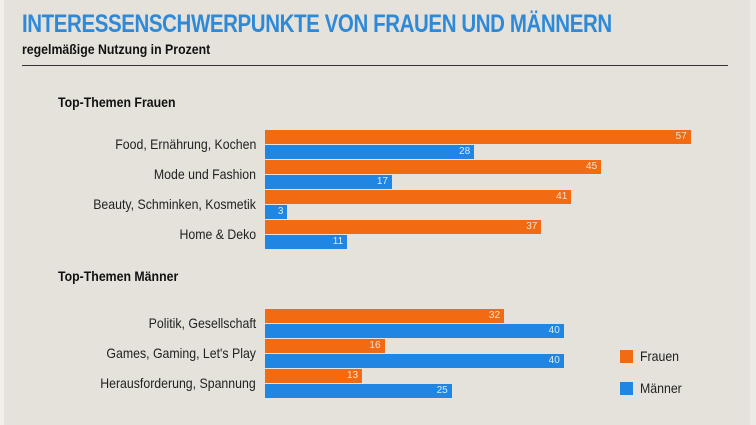  What do you see at coordinates (562, 196) in the screenshot?
I see `bar-value-label: 41` at bounding box center [562, 196].